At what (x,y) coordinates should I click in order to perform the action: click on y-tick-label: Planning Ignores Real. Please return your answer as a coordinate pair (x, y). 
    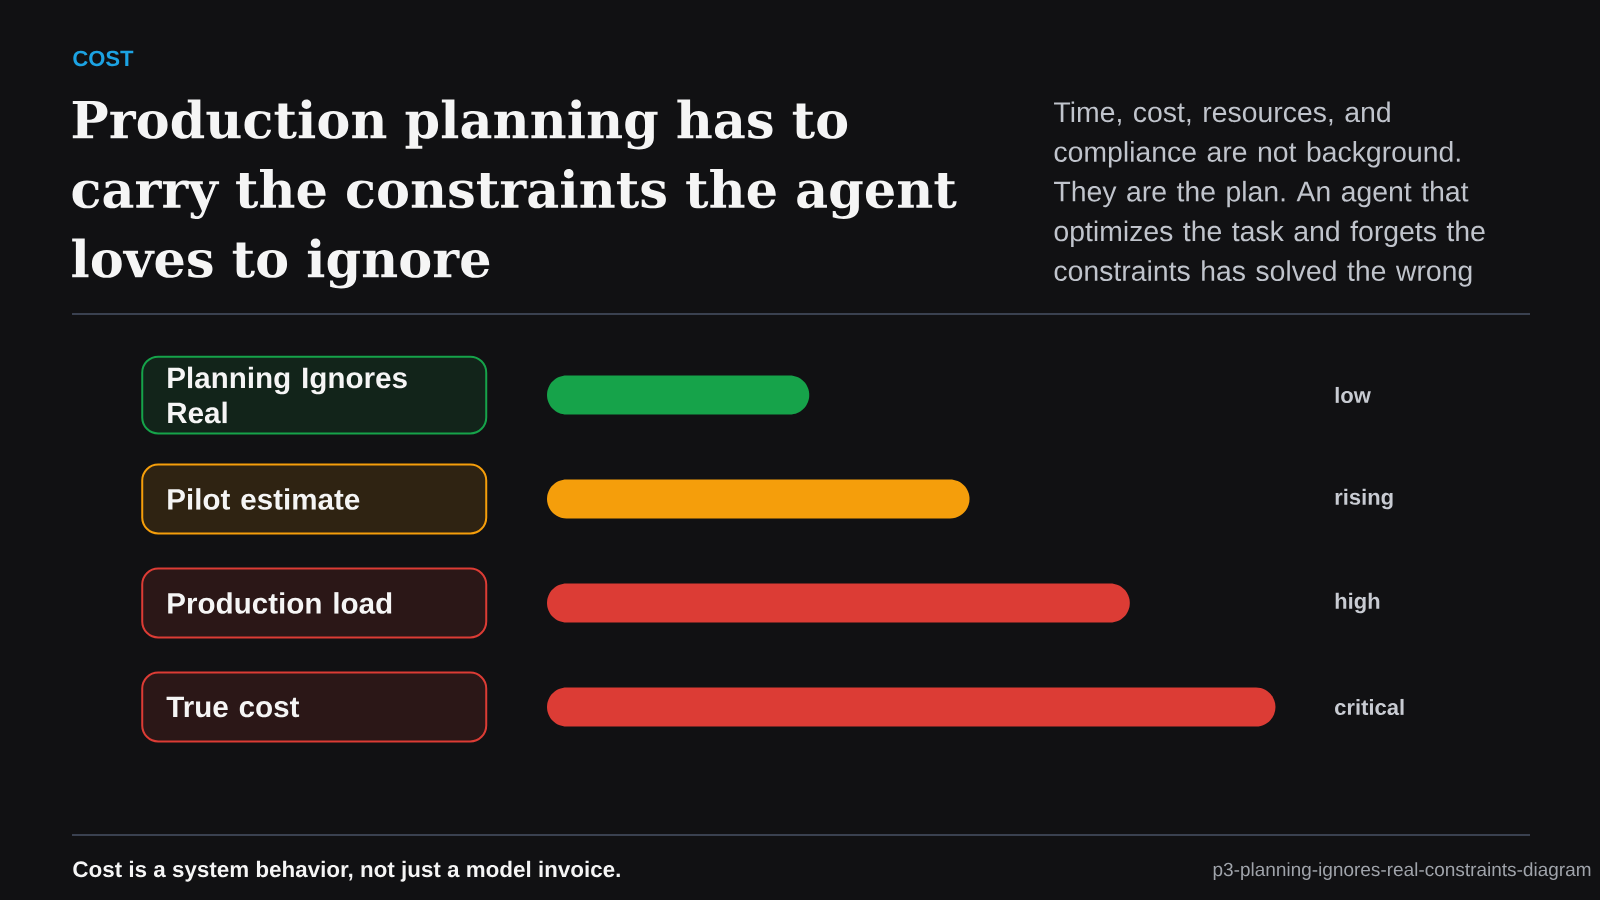
    Looking at the image, I should click on (287, 395).